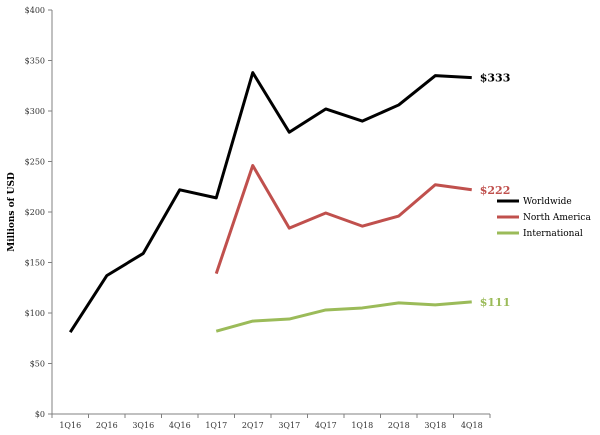 The height and width of the screenshot is (435, 600). I want to click on x-tick-label: 3Q18, so click(435, 425).